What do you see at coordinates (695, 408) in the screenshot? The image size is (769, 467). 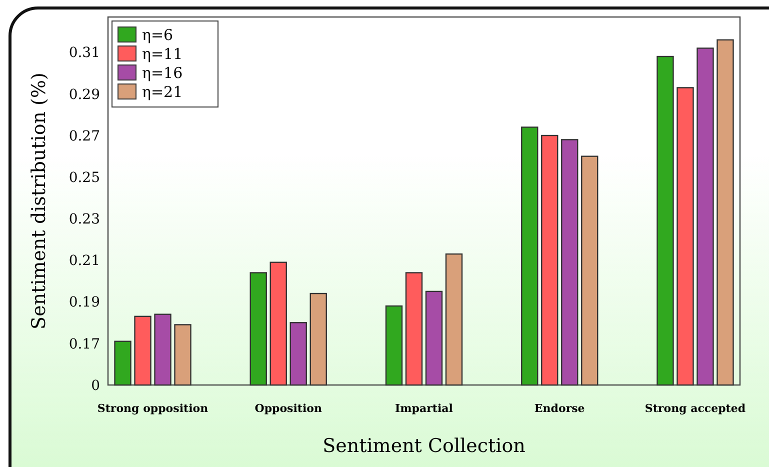 I see `x-tick-label: Strong accepted` at bounding box center [695, 408].